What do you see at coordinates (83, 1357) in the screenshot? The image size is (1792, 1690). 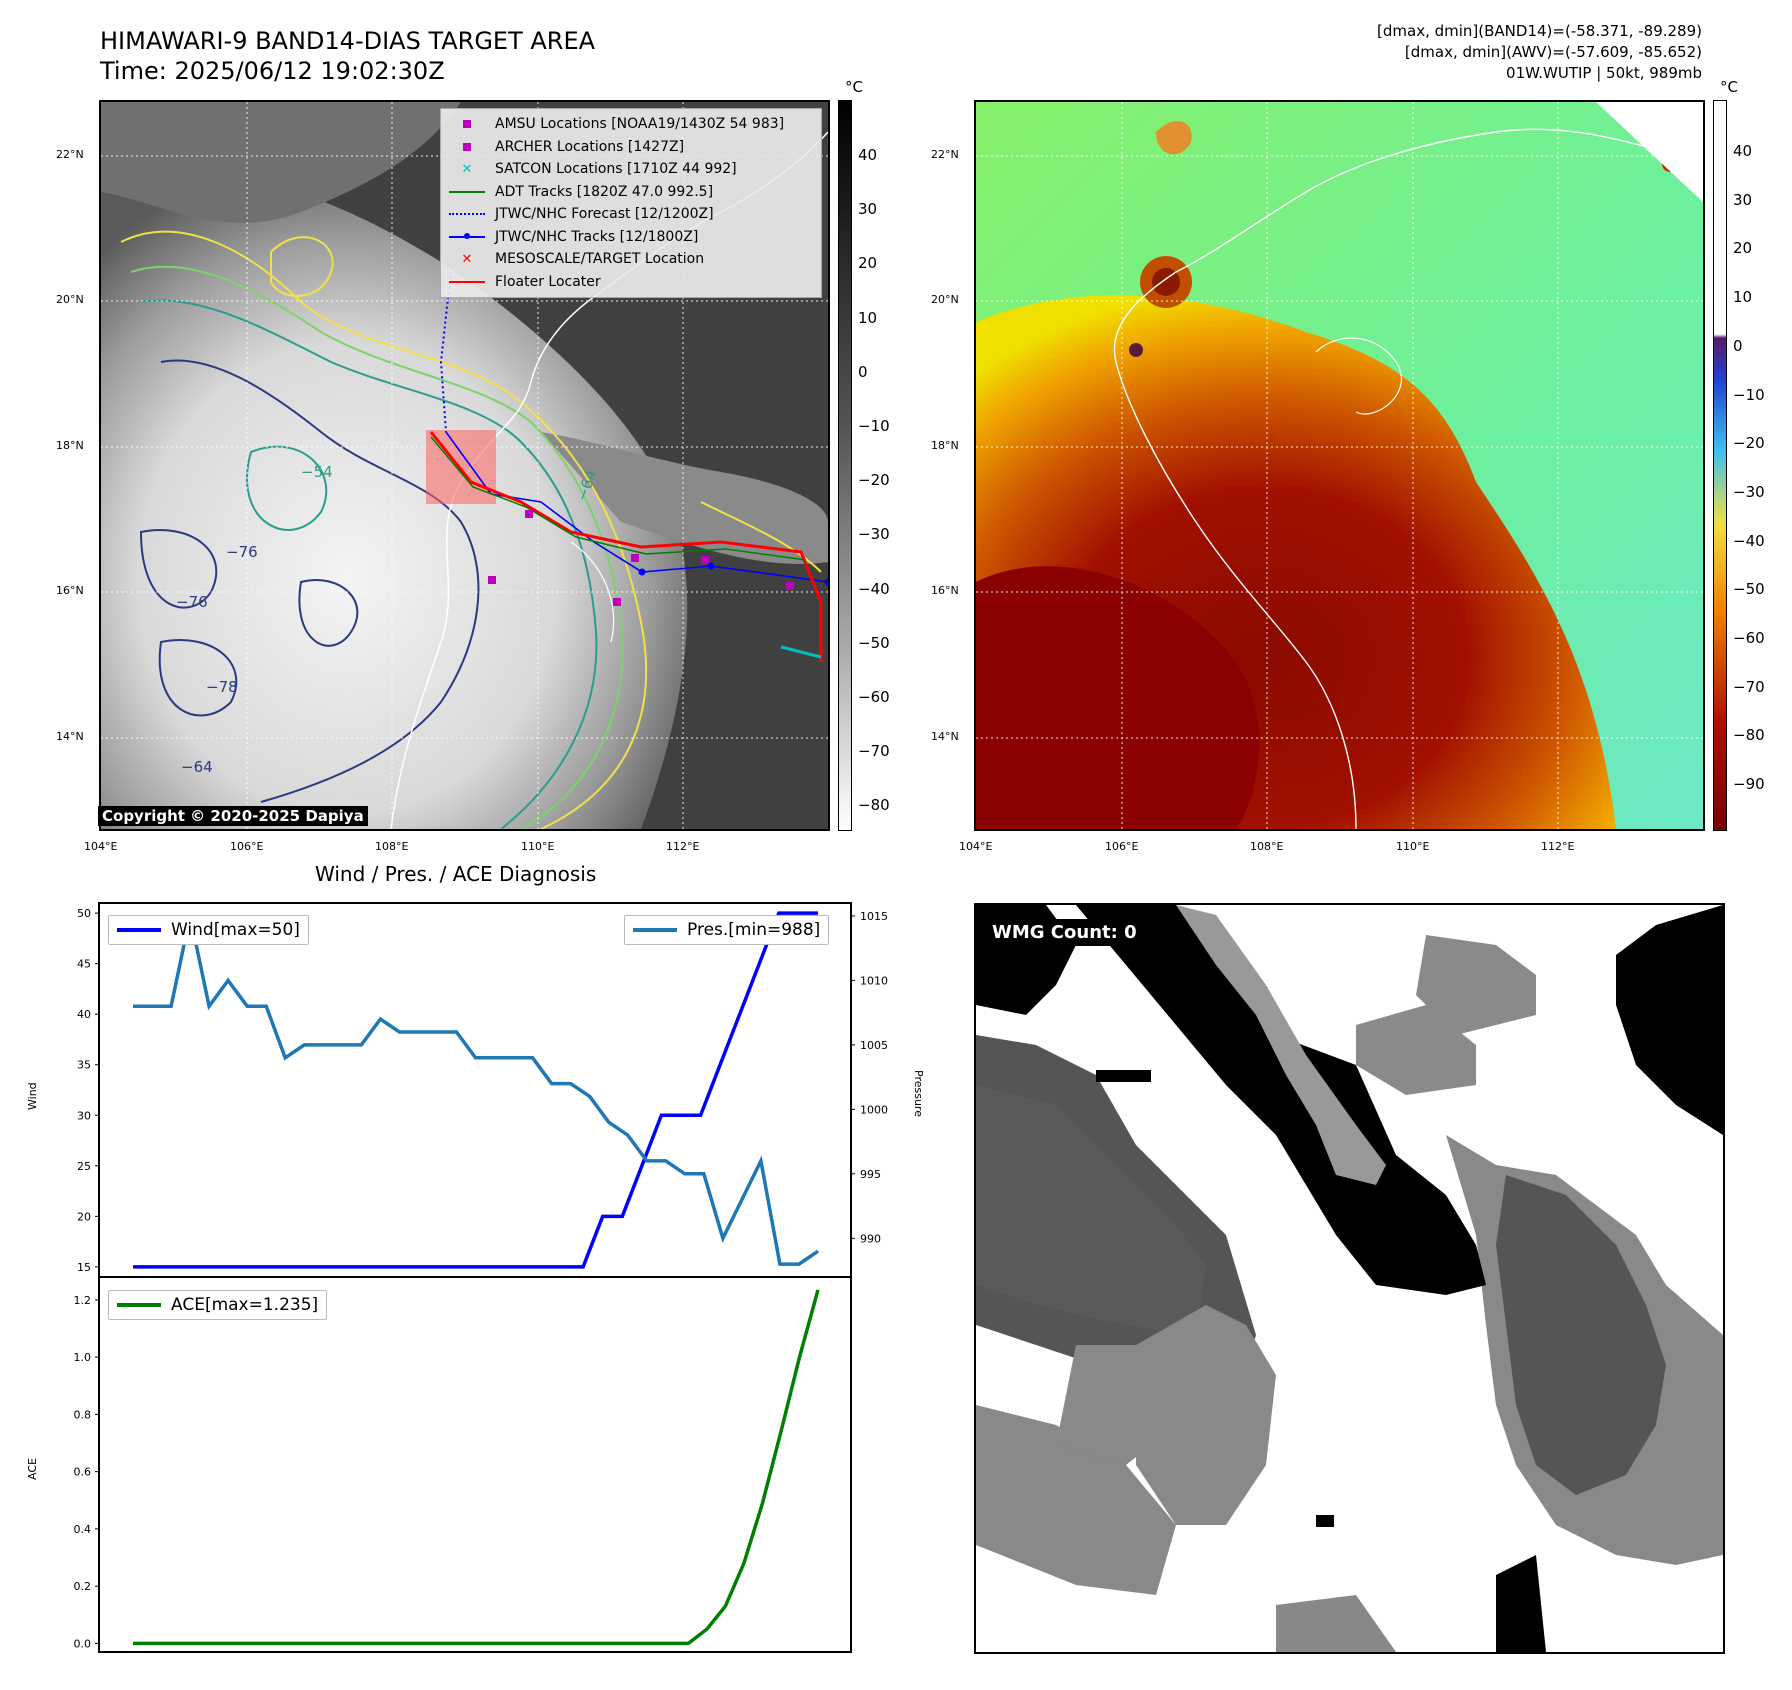 I see `y-tick-label: 1.0` at bounding box center [83, 1357].